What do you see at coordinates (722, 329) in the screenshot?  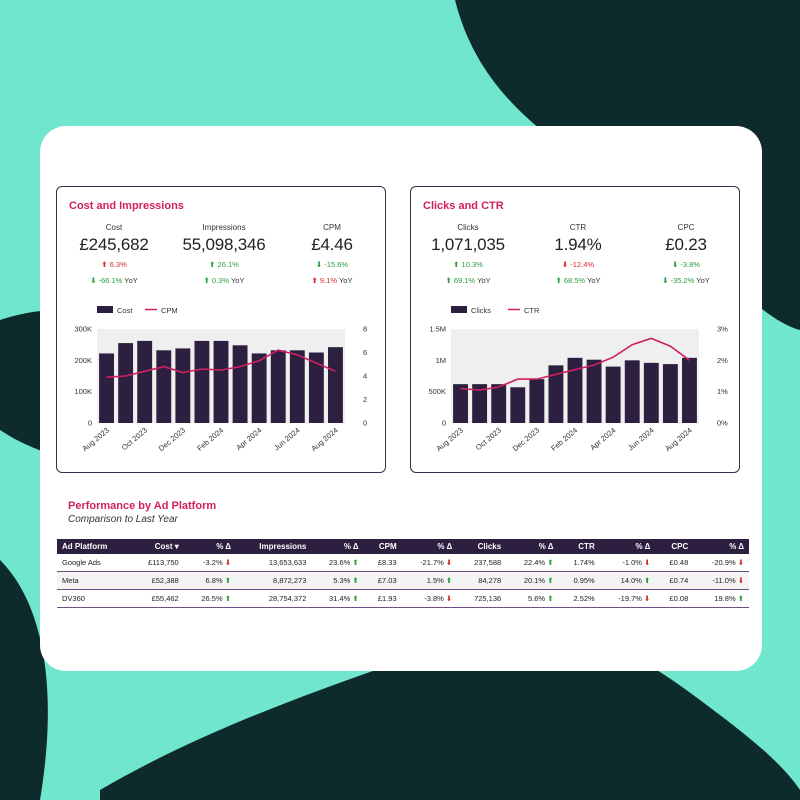 I see `right-axis-tick-label: 3%` at bounding box center [722, 329].